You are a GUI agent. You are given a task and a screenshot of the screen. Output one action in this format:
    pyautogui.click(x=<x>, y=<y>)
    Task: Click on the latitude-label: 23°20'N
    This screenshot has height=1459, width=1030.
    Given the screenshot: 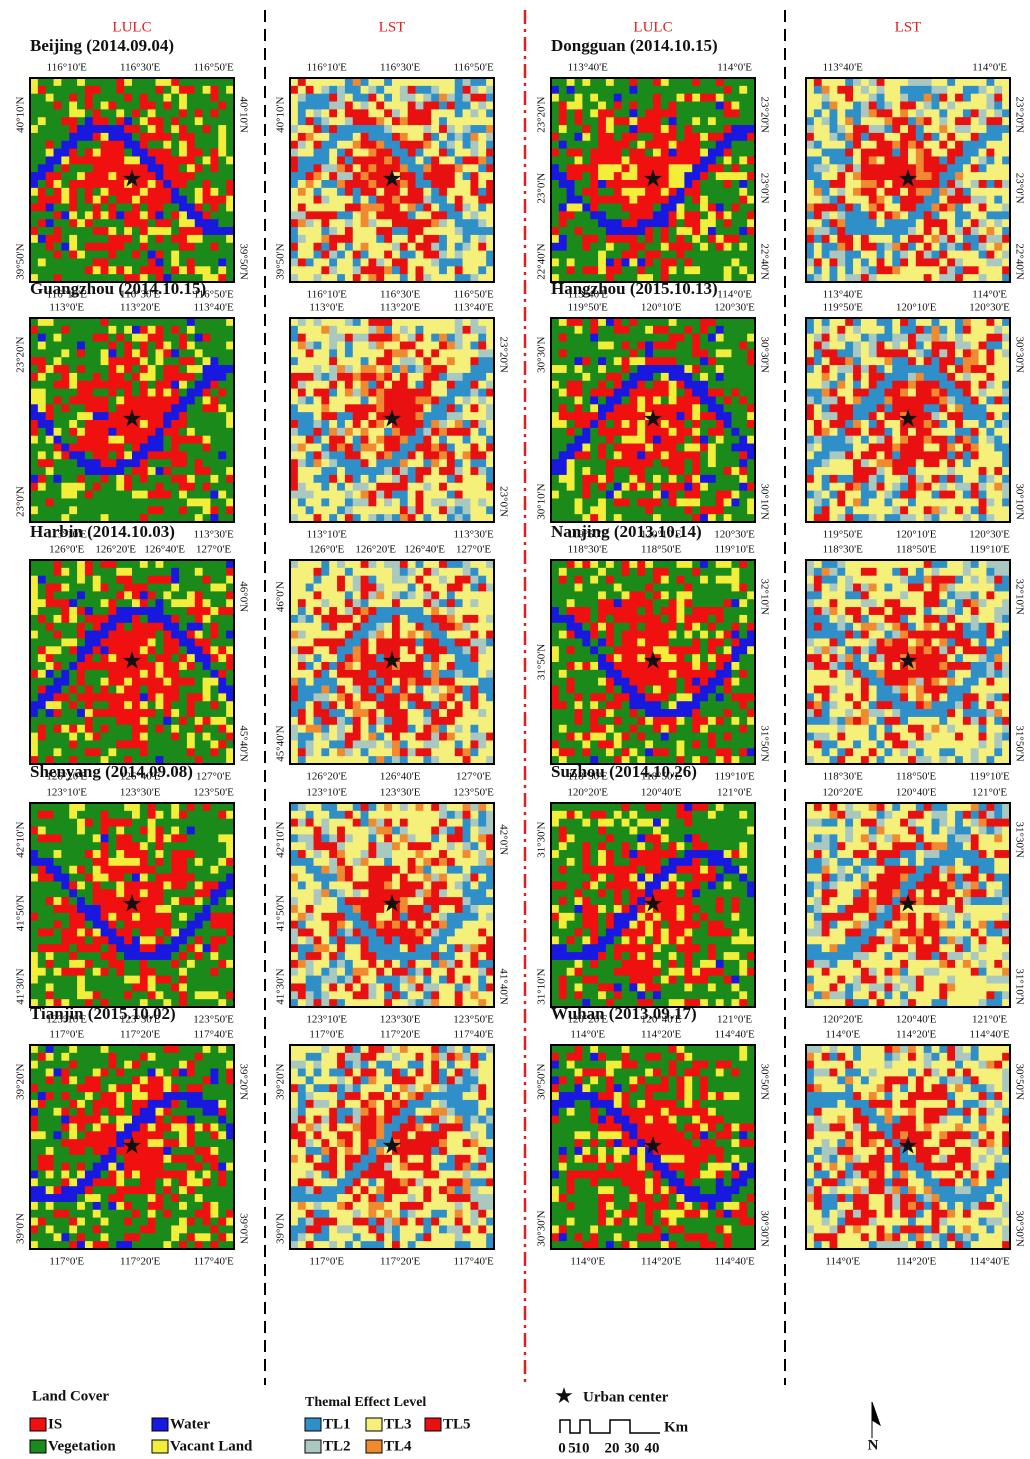 What is the action you would take?
    pyautogui.click(x=21, y=355)
    